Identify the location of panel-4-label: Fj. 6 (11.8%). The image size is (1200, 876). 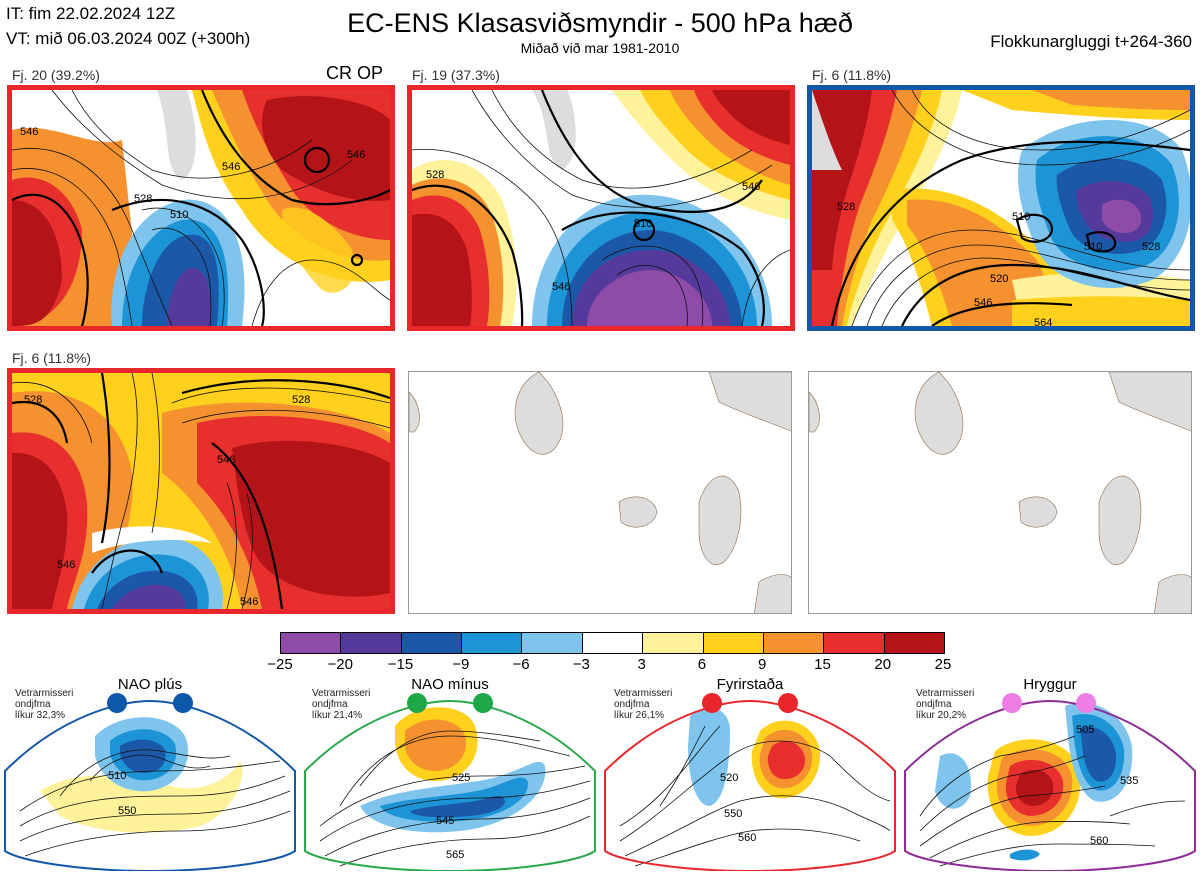
(52, 358).